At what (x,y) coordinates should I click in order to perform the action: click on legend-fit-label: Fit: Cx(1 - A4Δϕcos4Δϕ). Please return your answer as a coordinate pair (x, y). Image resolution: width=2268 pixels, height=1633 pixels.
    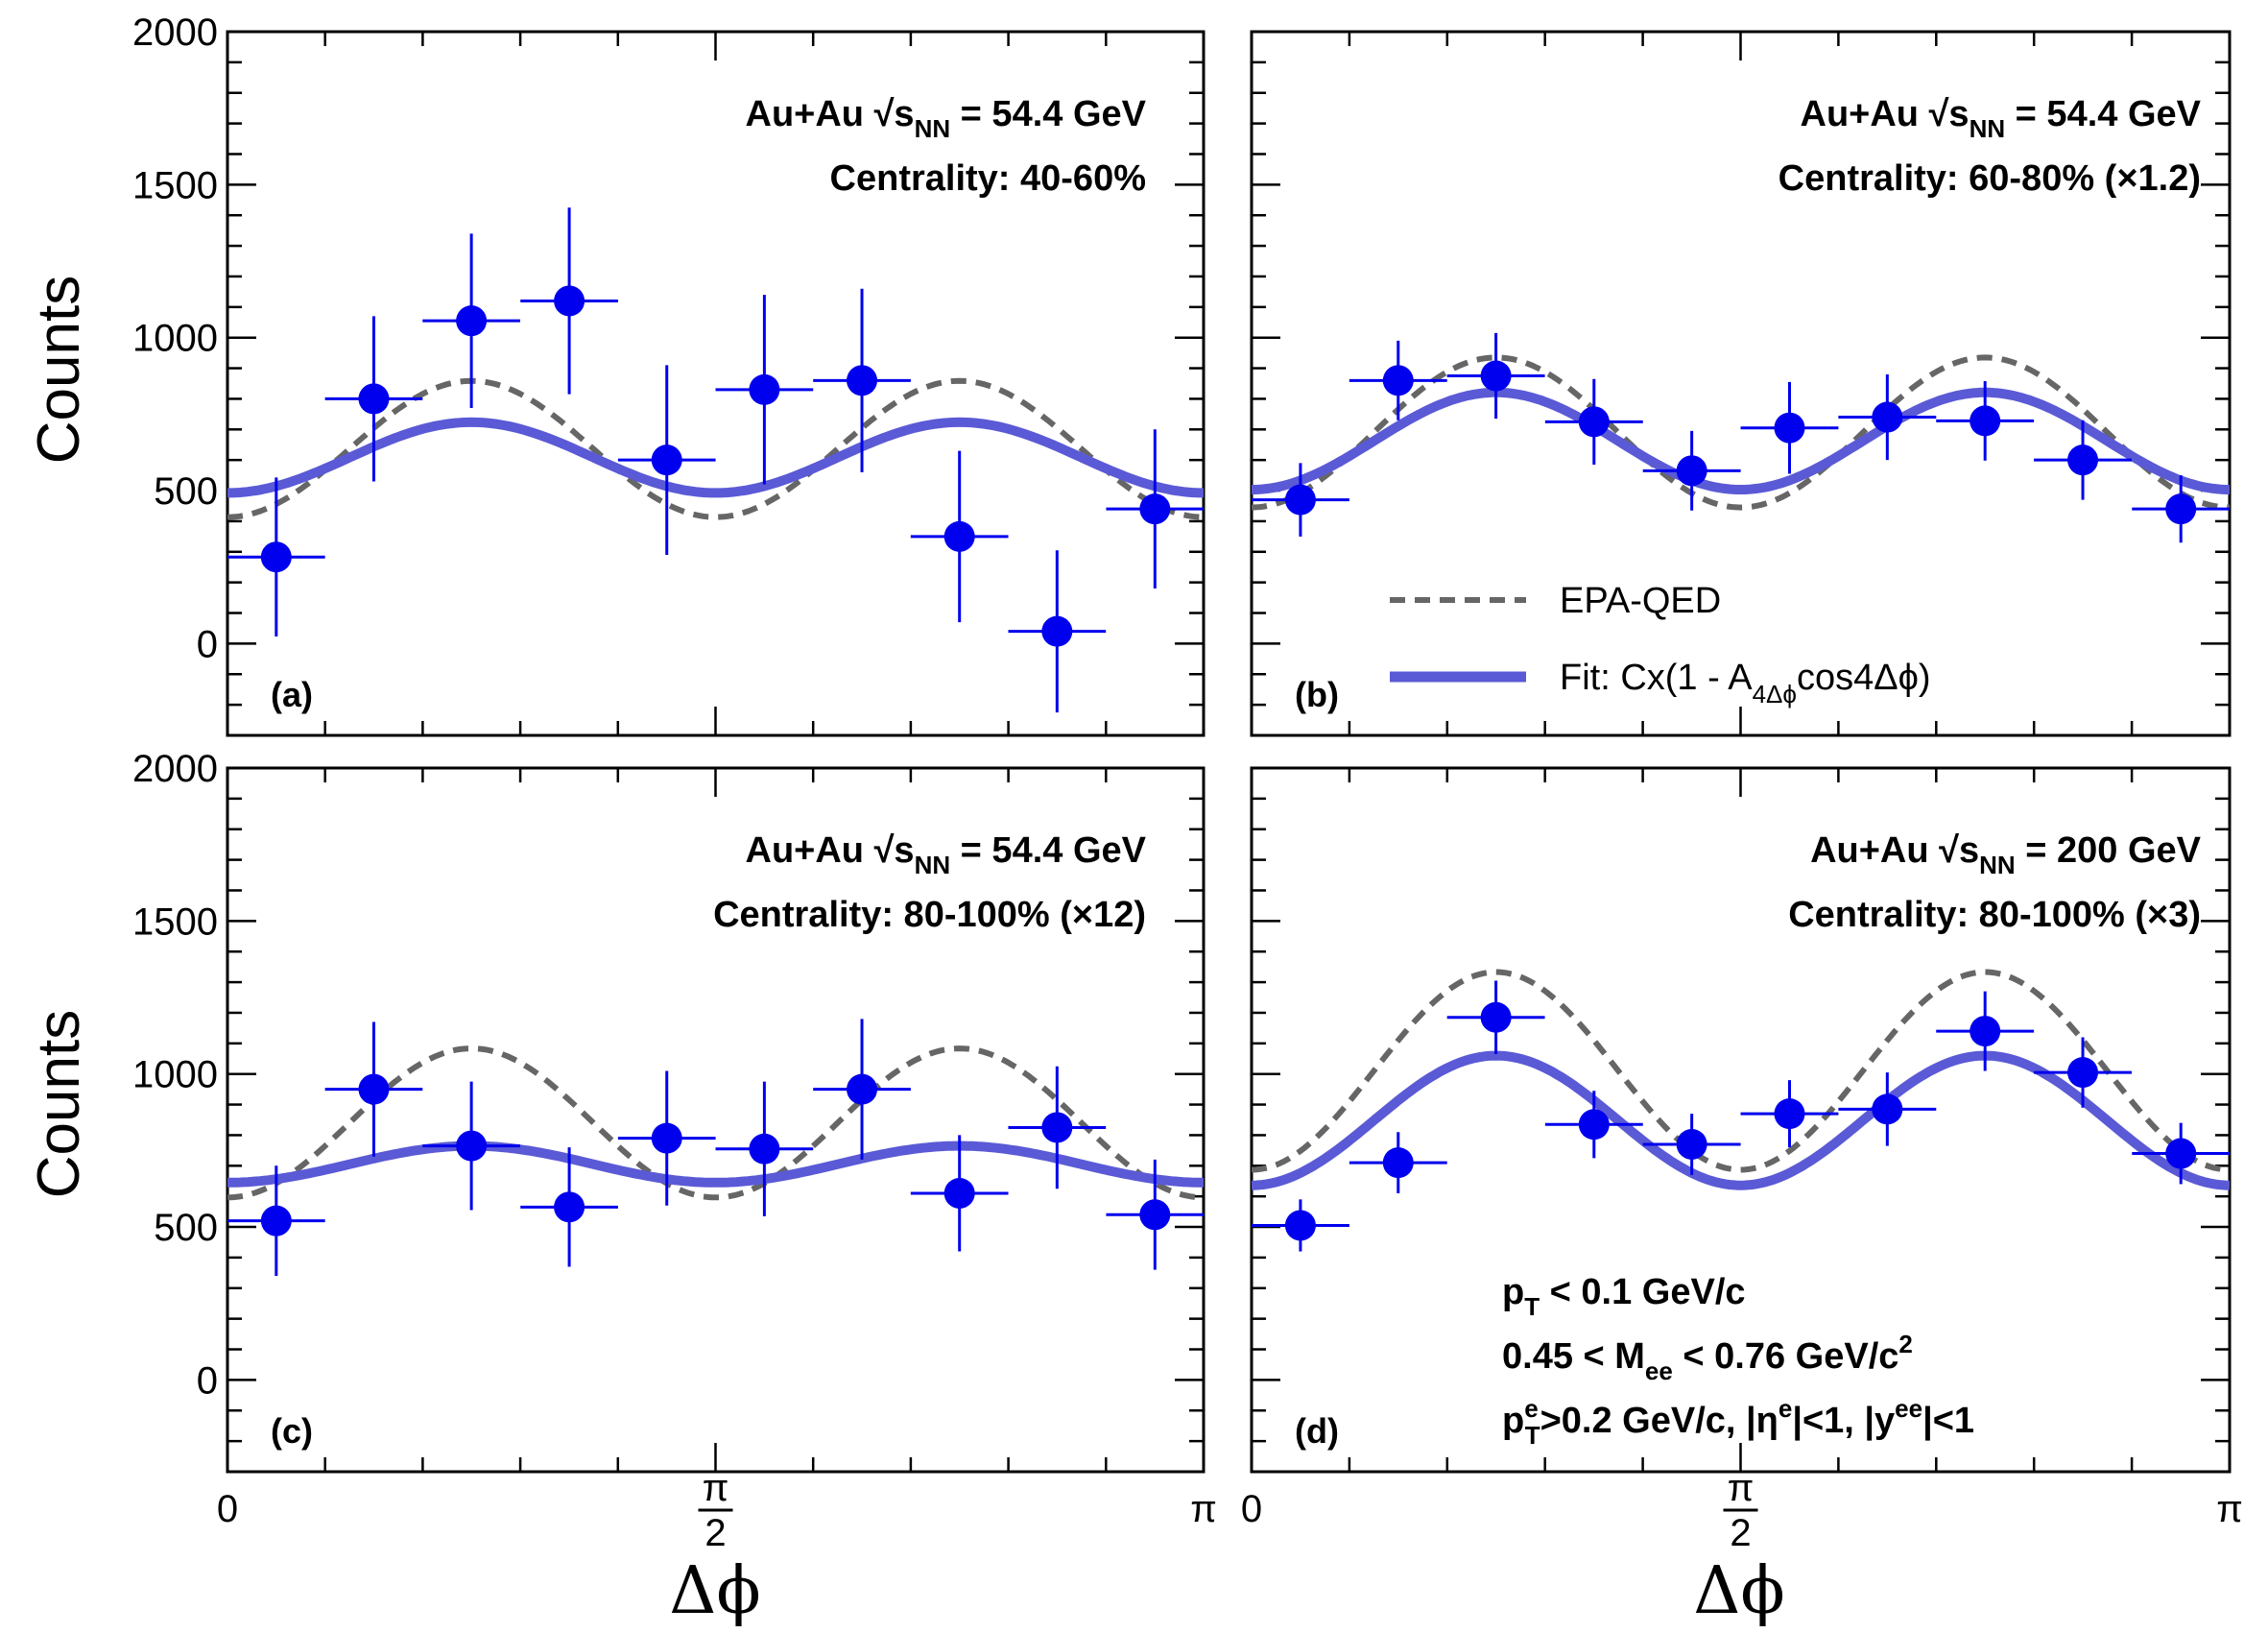
    Looking at the image, I should click on (1745, 683).